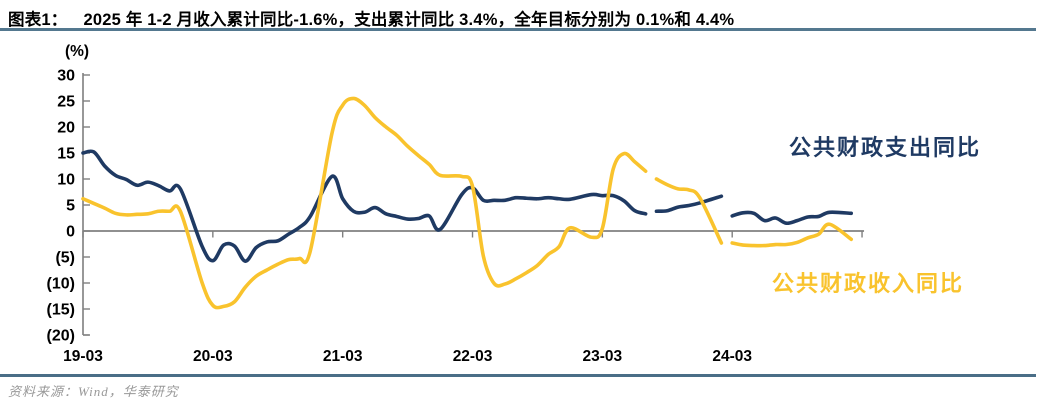 The width and height of the screenshot is (1049, 406). Describe the element at coordinates (66, 180) in the screenshot. I see `y-tick-label: 10` at that location.